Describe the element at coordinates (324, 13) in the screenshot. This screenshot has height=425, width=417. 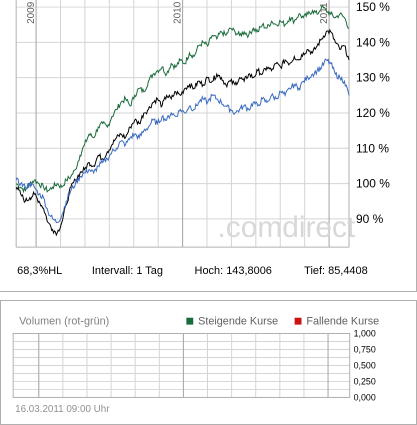
I see `x-tick-label: 2011` at that location.